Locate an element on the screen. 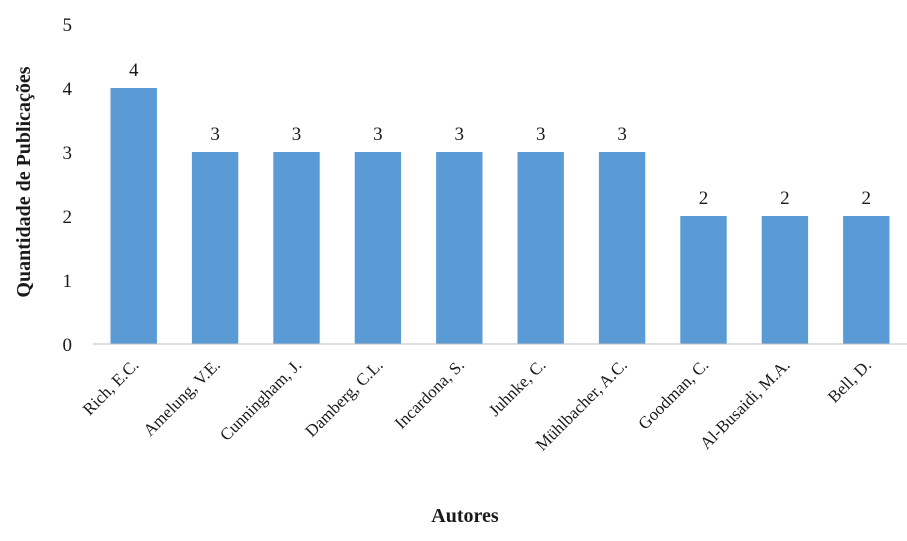  y-tick-label: 1 is located at coordinates (68, 281).